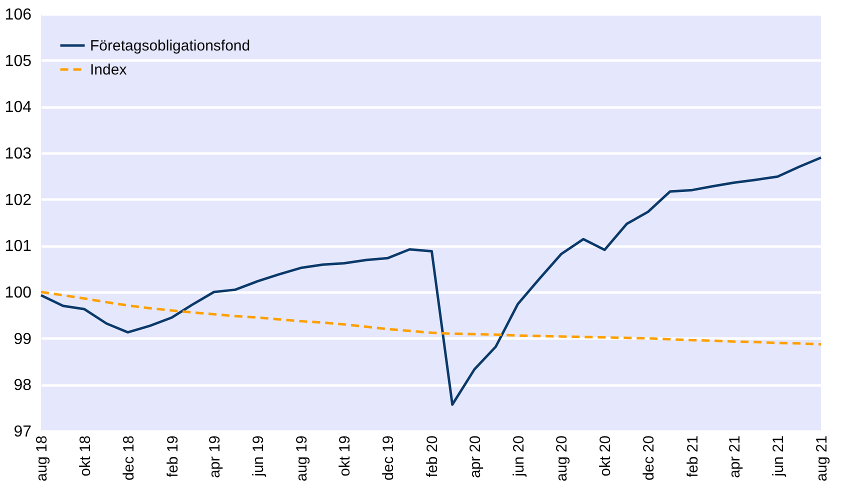 The width and height of the screenshot is (843, 485). What do you see at coordinates (109, 70) in the screenshot?
I see `legend-label: Index` at bounding box center [109, 70].